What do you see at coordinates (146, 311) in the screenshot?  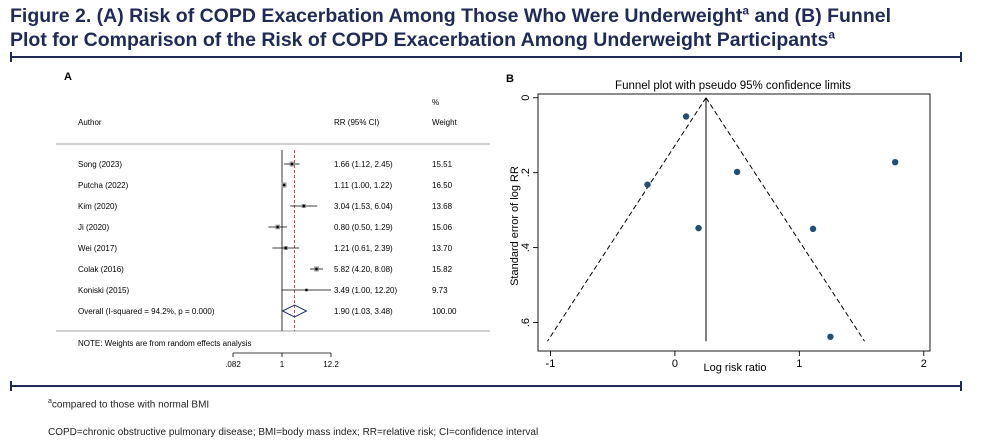 I see `overall-label: Overall (I-squared = 94.2%, p = 0.000)` at bounding box center [146, 311].